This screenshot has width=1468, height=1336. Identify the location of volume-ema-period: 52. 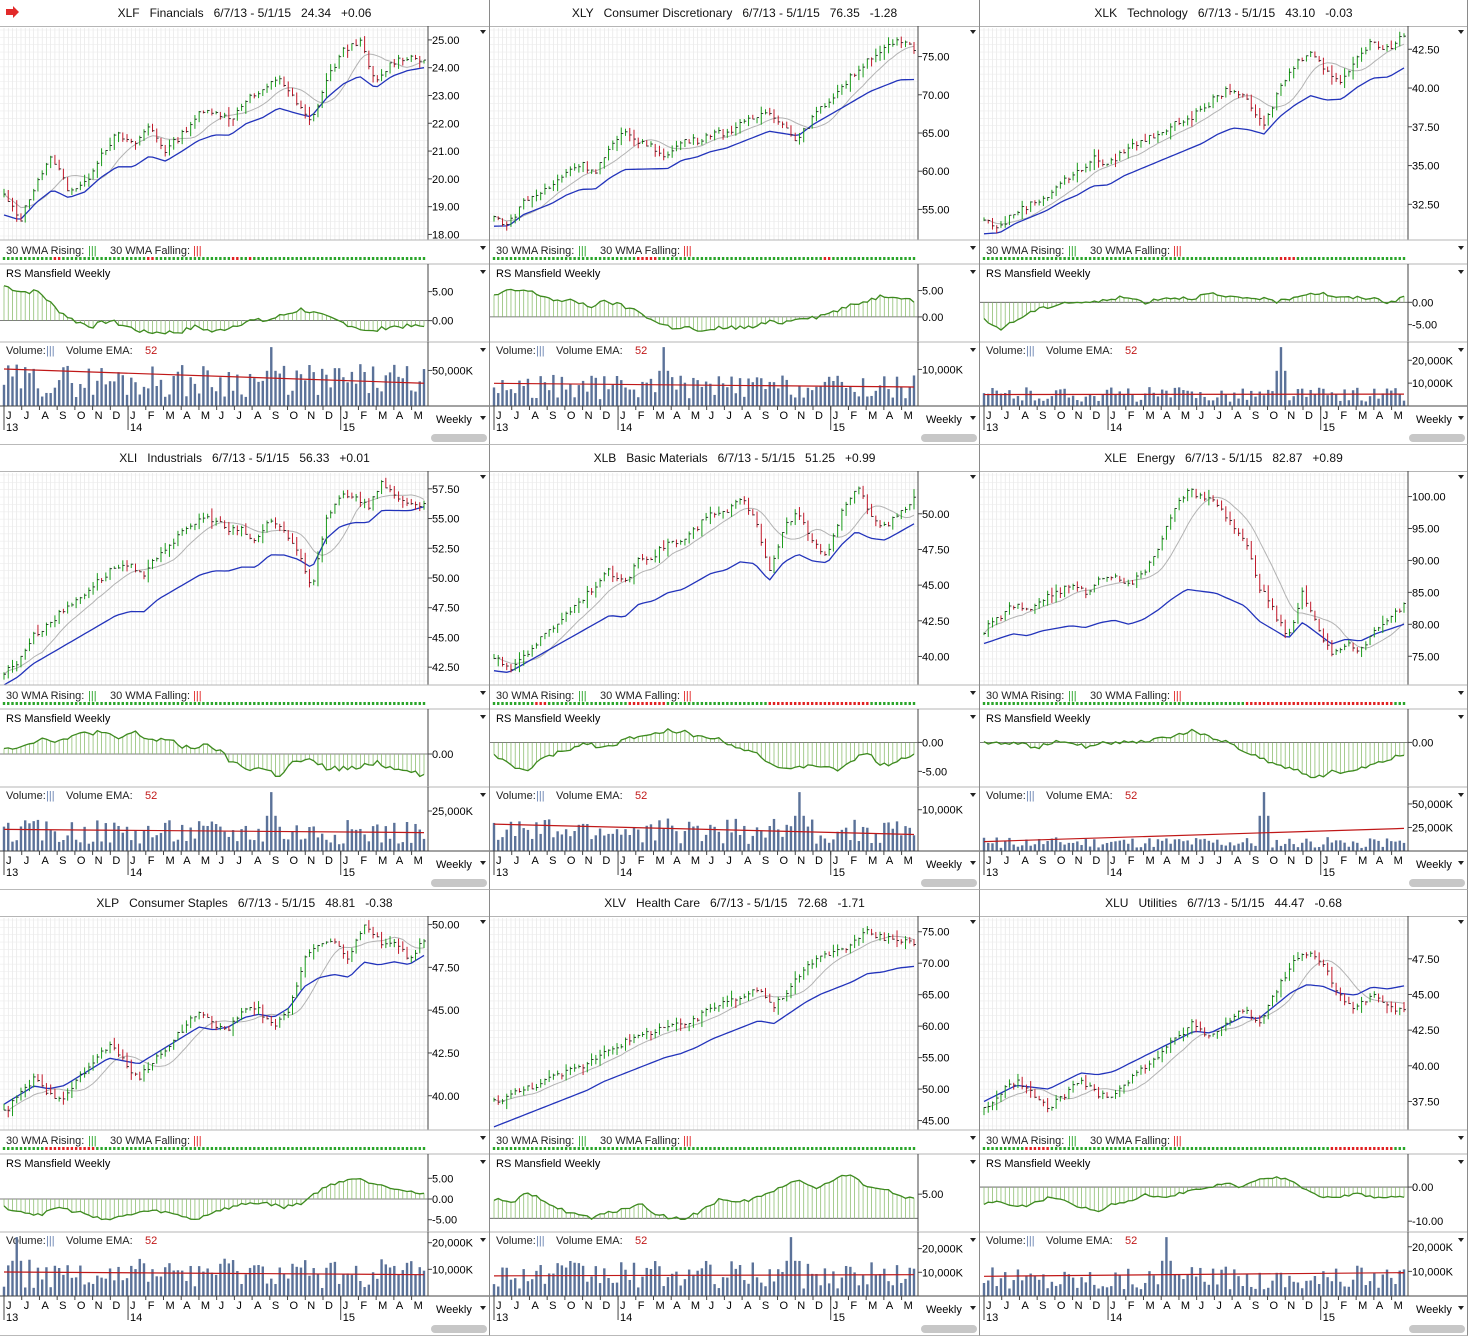
(1131, 796).